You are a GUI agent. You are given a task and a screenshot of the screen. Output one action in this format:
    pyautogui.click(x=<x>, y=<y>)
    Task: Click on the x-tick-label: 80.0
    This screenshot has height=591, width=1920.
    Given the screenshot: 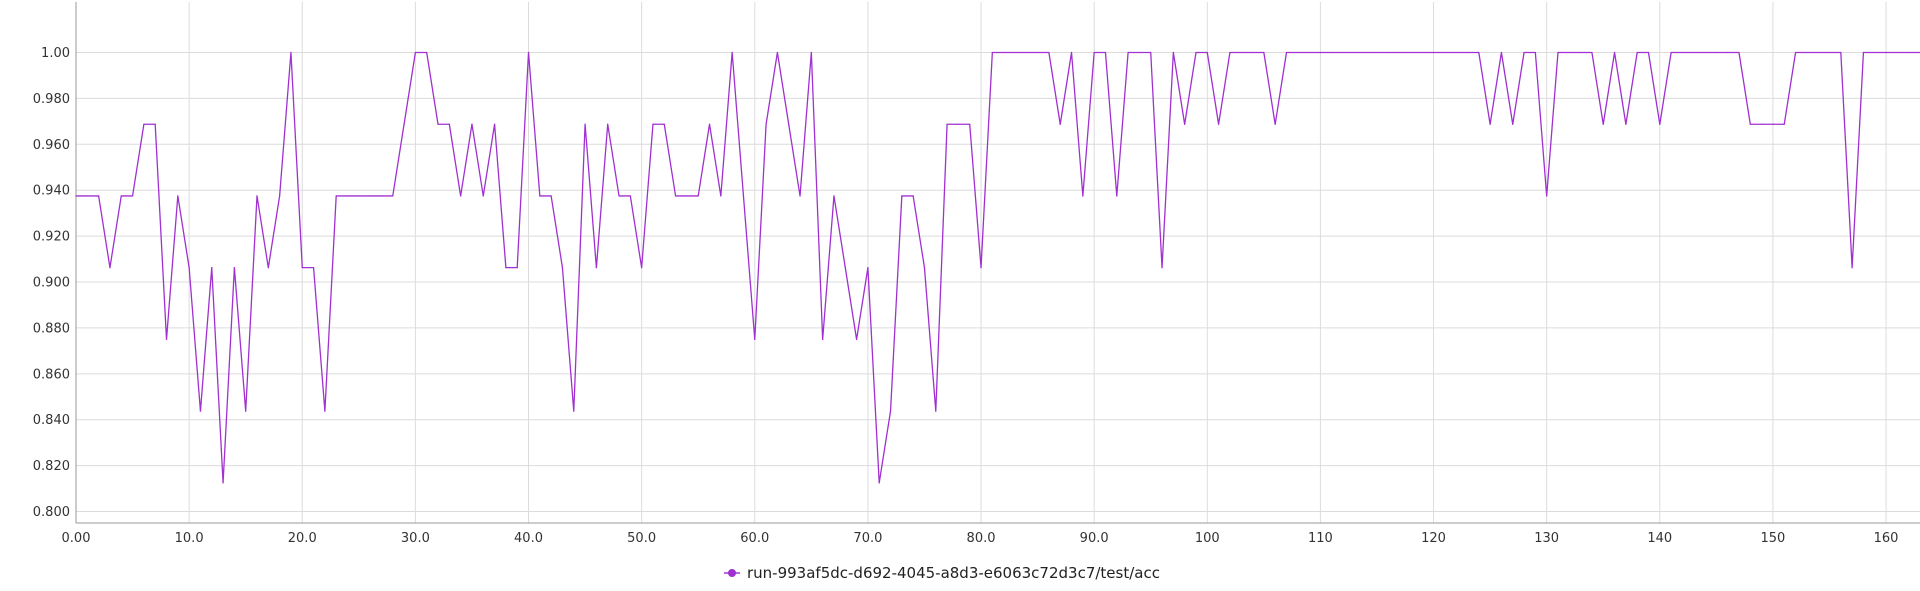 What is the action you would take?
    pyautogui.click(x=981, y=538)
    